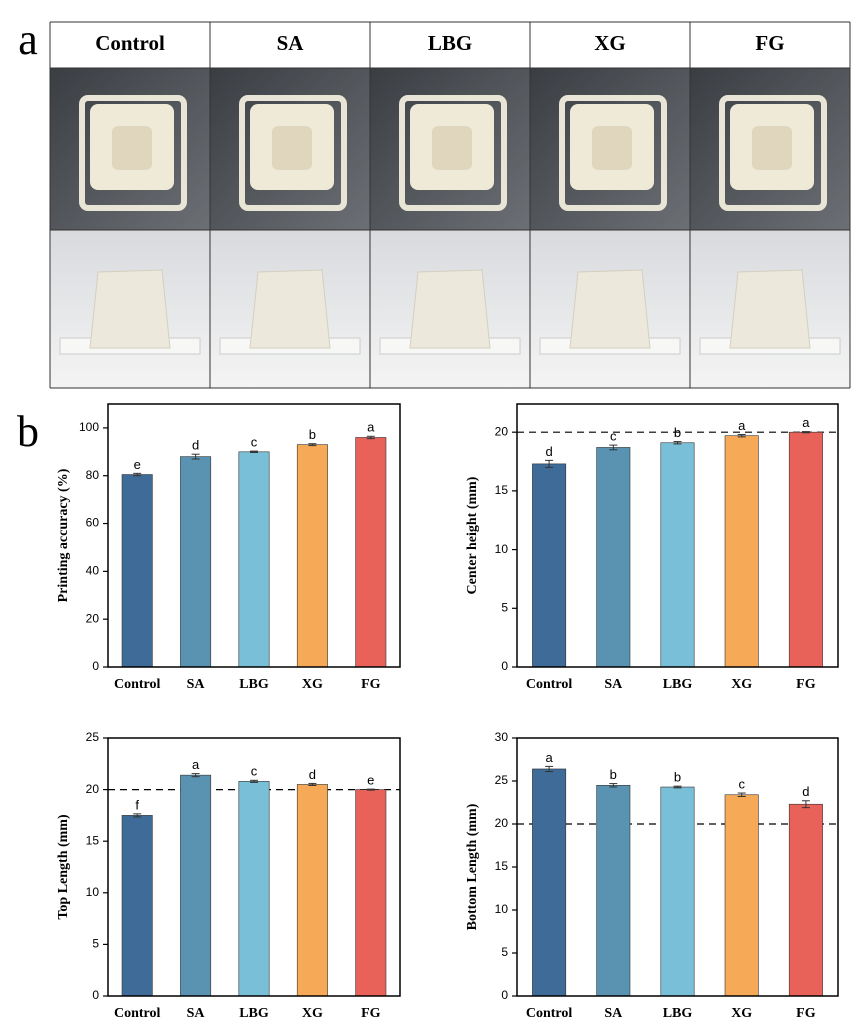  What do you see at coordinates (63, 867) in the screenshot?
I see `y-axis-label: Top Length (mm)` at bounding box center [63, 867].